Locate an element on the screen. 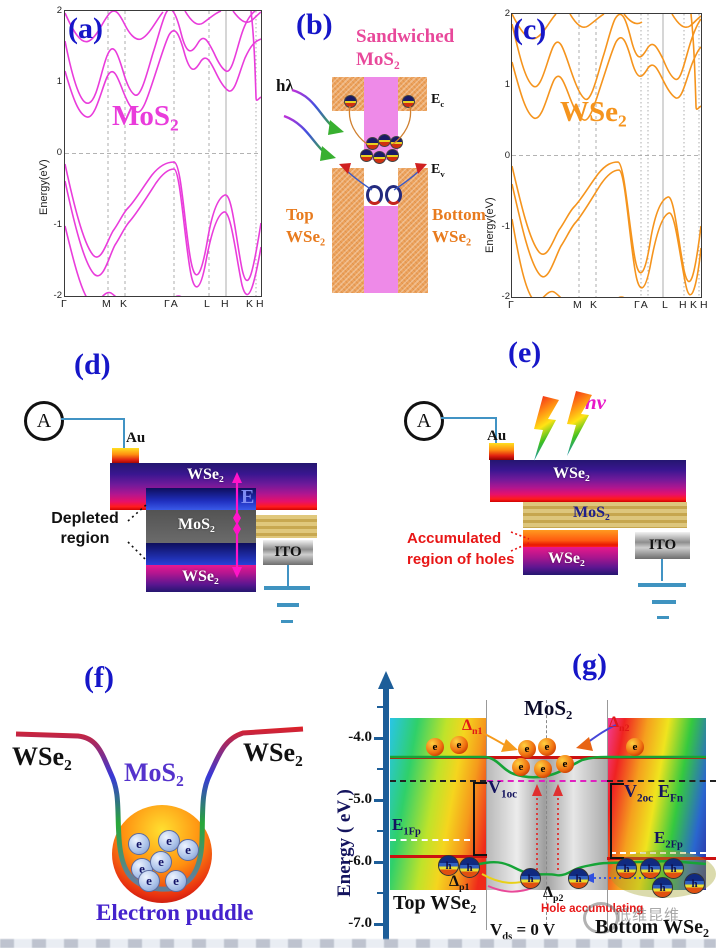 Image resolution: width=716 pixels, height=948 pixels. efn-magenta-dashed-line is located at coordinates (547, 781).